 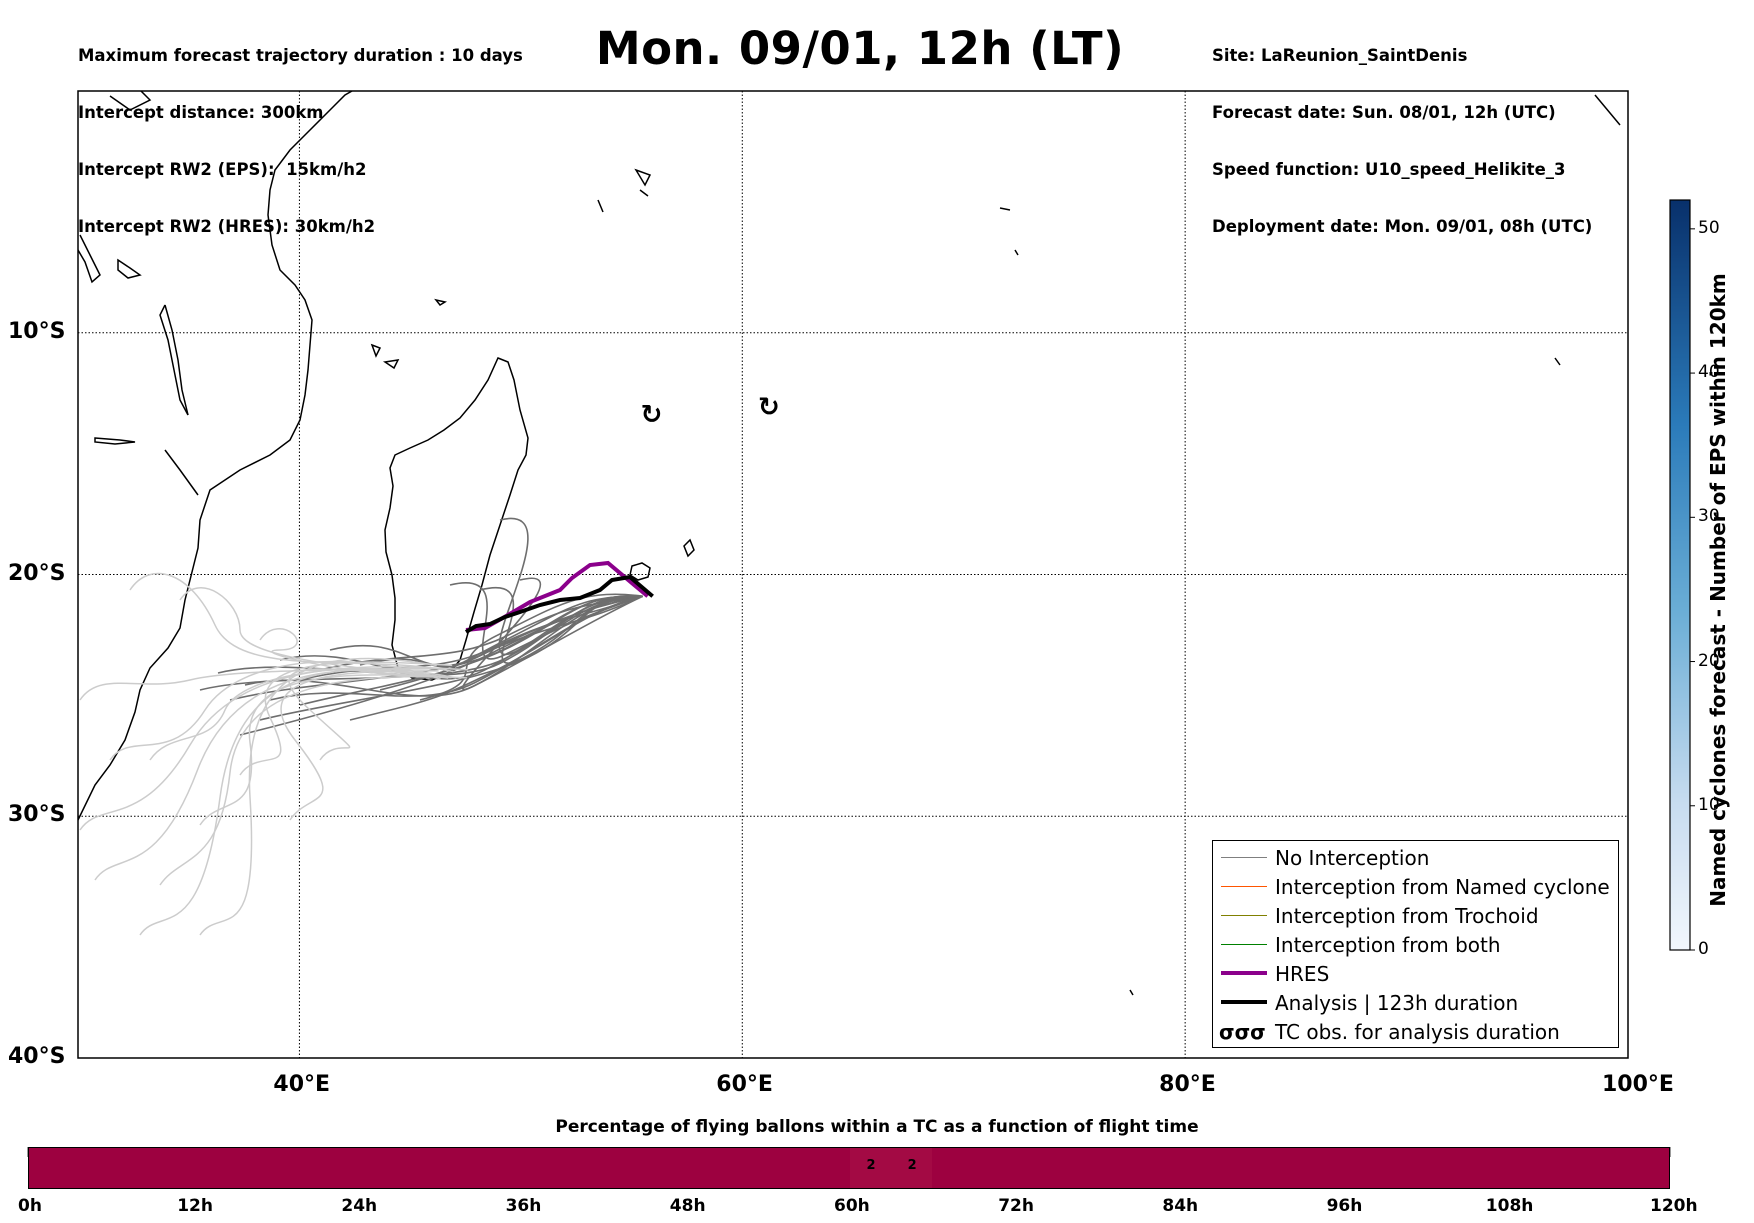 What do you see at coordinates (1302, 974) in the screenshot?
I see `legend-label: HRES` at bounding box center [1302, 974].